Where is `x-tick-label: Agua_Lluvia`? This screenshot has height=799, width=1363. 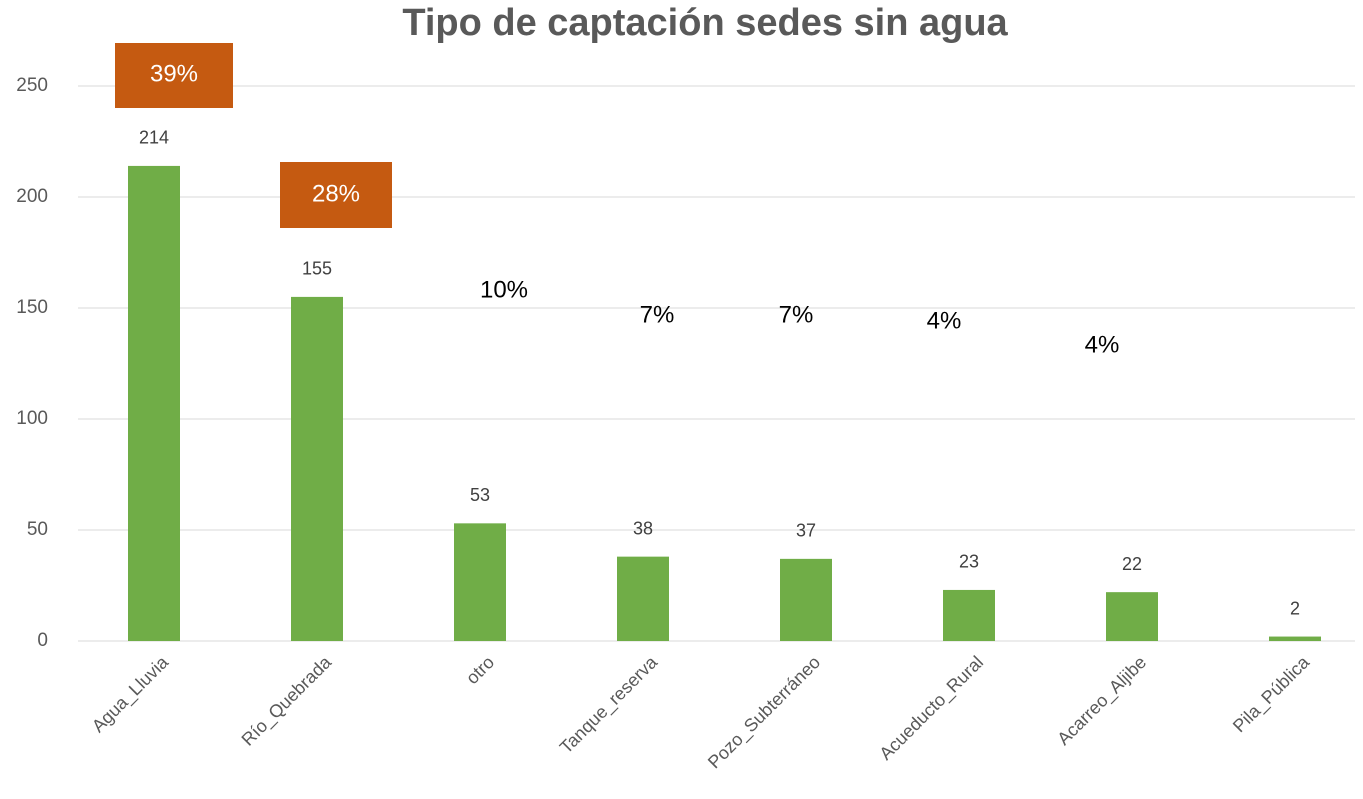
x-tick-label: Agua_Lluvia is located at coordinates (131, 694).